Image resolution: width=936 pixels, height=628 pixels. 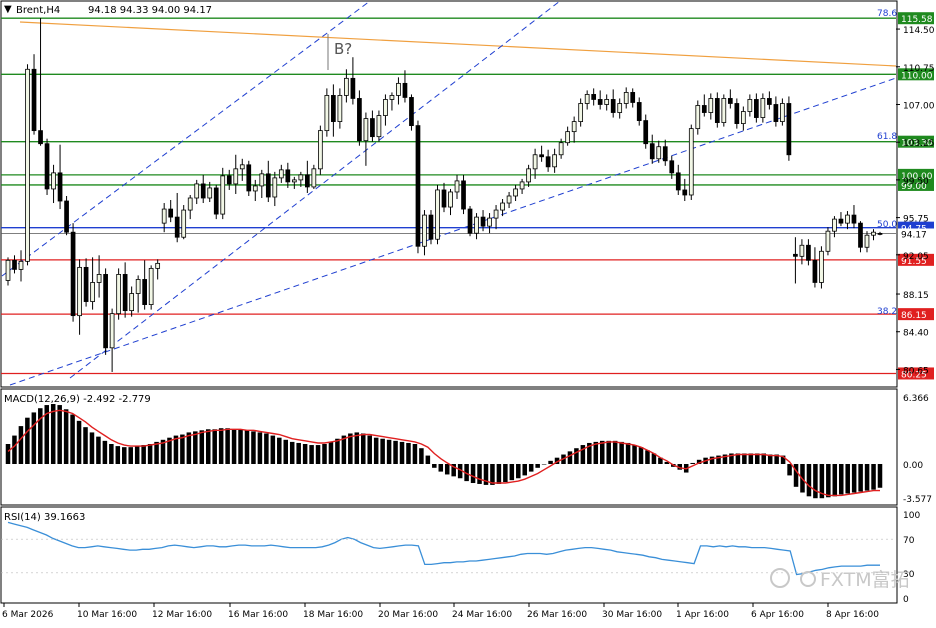 I want to click on y-tick-label: 114.50, so click(x=919, y=31).